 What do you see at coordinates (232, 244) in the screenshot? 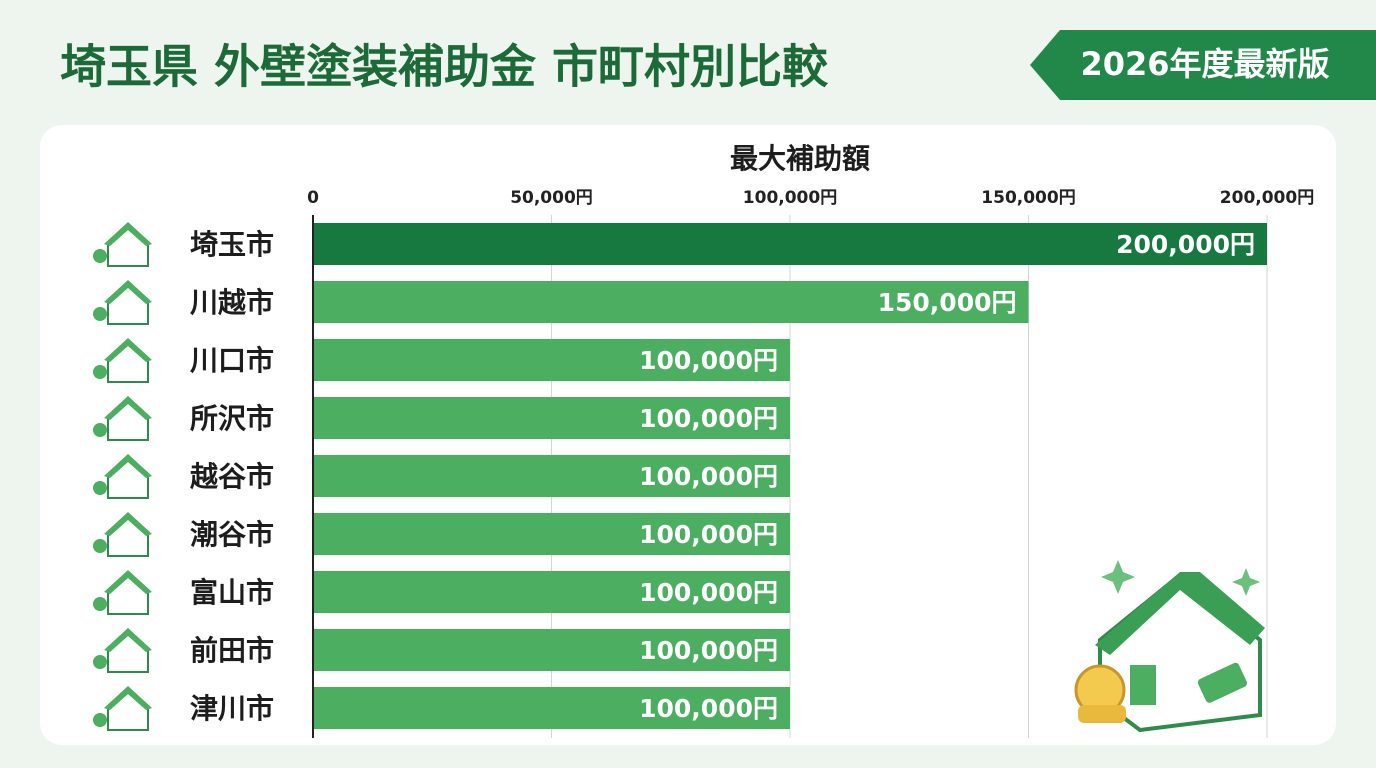
I see `y-tick-label: 埼玉市` at bounding box center [232, 244].